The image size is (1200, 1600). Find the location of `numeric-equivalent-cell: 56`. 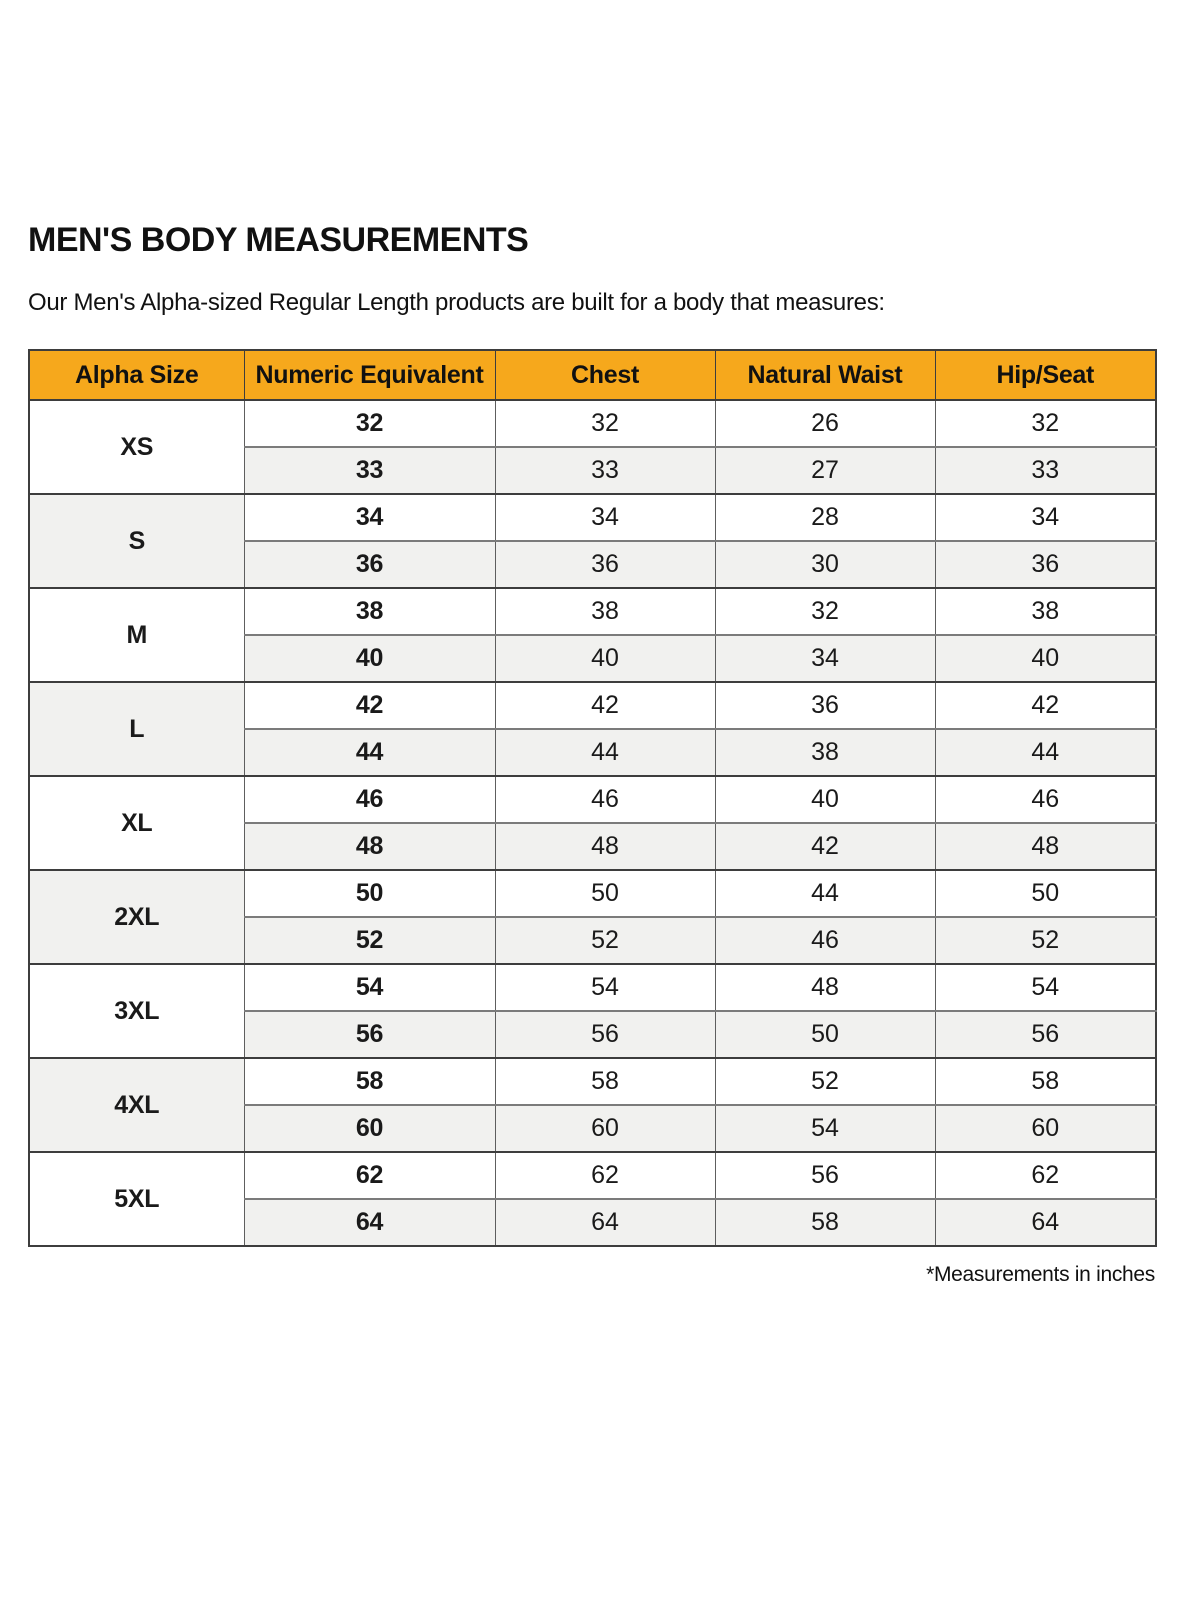

numeric-equivalent-cell: 56 is located at coordinates (369, 1034).